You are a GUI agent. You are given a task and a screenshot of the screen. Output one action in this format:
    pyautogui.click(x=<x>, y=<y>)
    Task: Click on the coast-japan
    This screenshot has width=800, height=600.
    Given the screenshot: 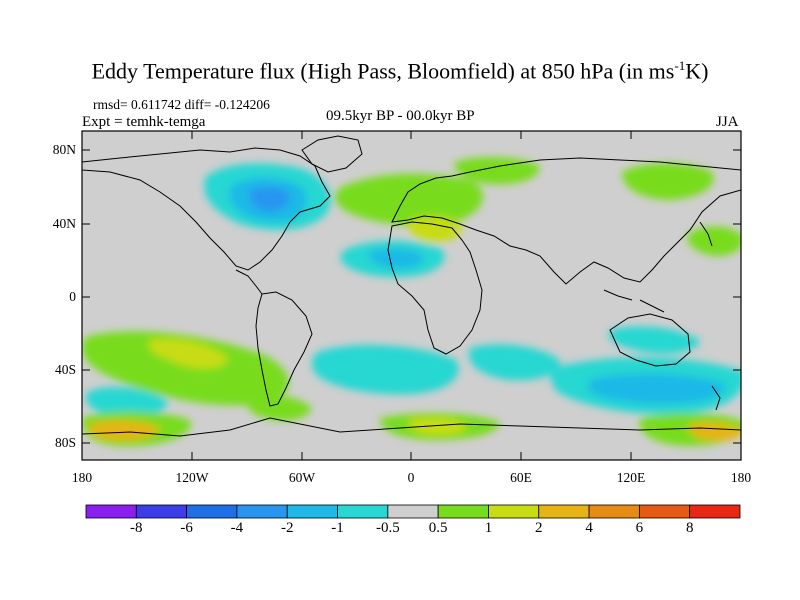 What is the action you would take?
    pyautogui.click(x=706, y=234)
    